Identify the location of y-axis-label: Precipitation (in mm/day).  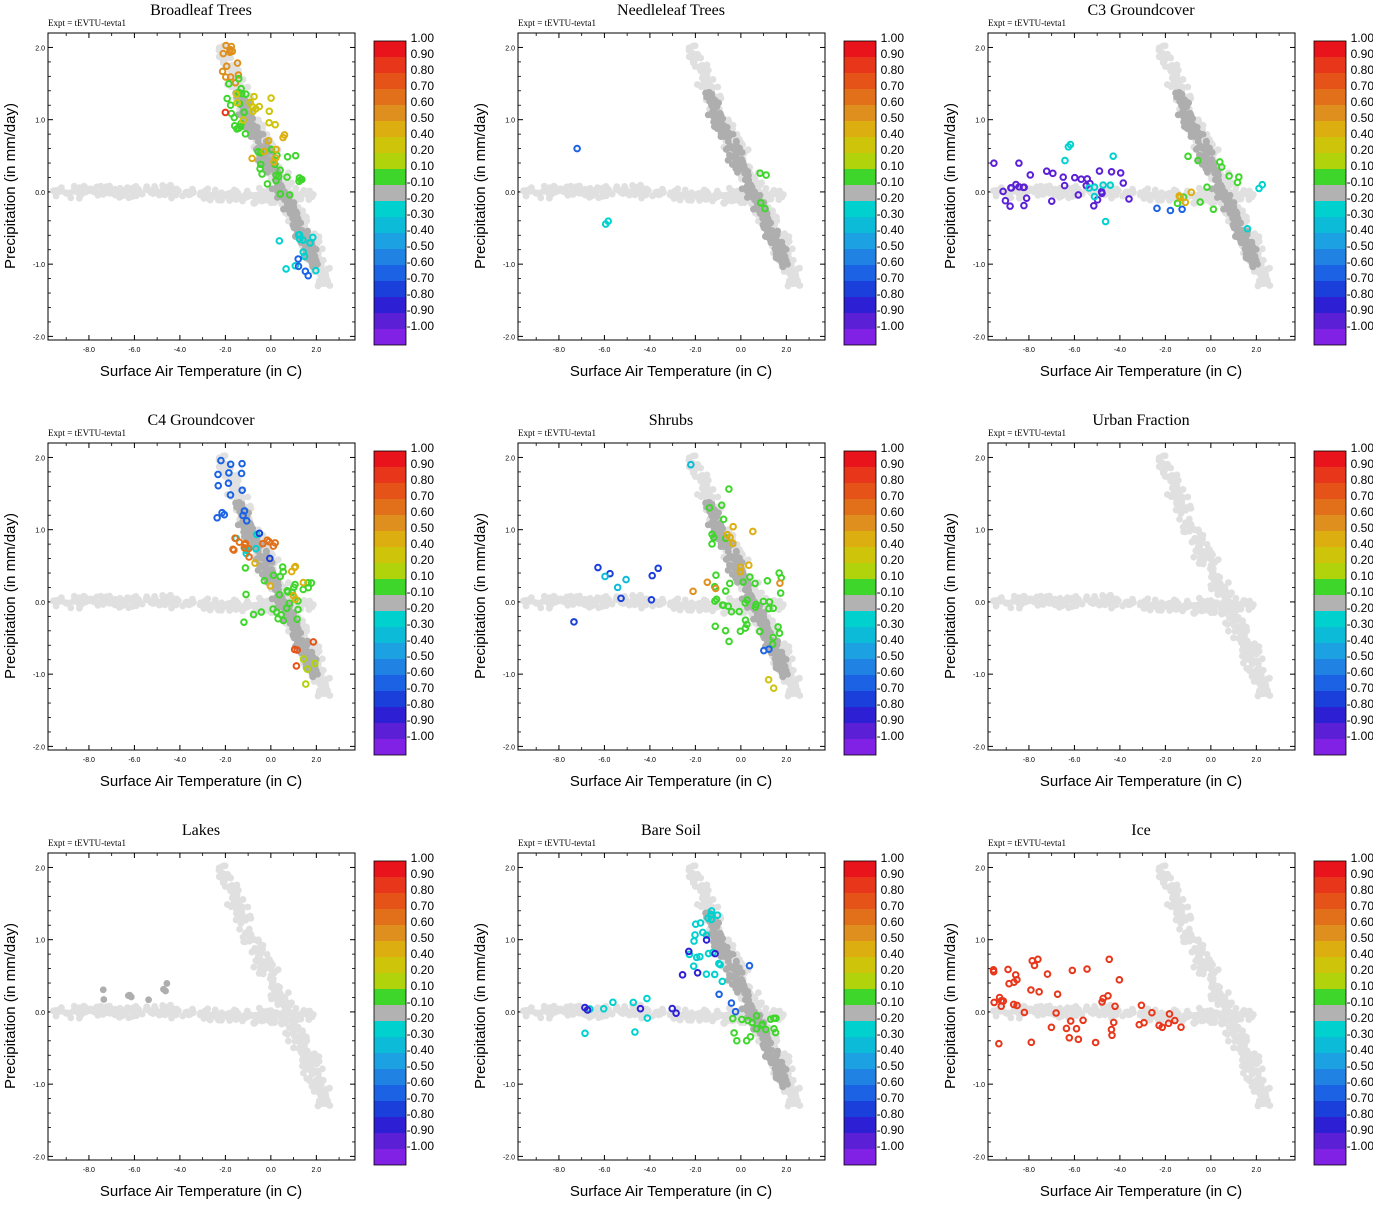
(480, 186).